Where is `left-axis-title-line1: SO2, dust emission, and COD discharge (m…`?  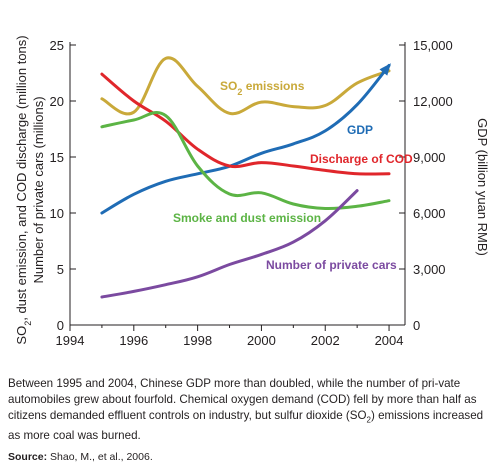 left-axis-title-line1: SO2, dust emission, and COD discharge (m… is located at coordinates (23, 189).